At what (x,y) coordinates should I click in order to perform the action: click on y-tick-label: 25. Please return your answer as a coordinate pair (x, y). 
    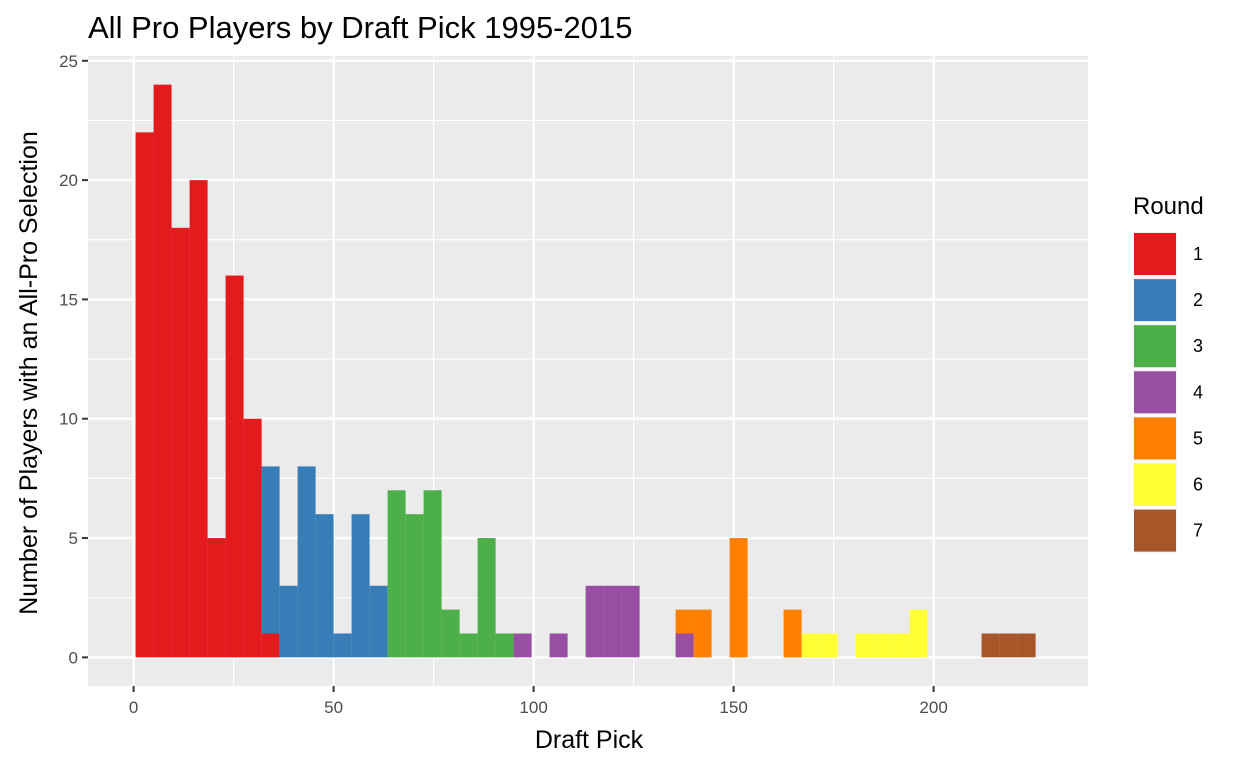
    Looking at the image, I should click on (68, 61).